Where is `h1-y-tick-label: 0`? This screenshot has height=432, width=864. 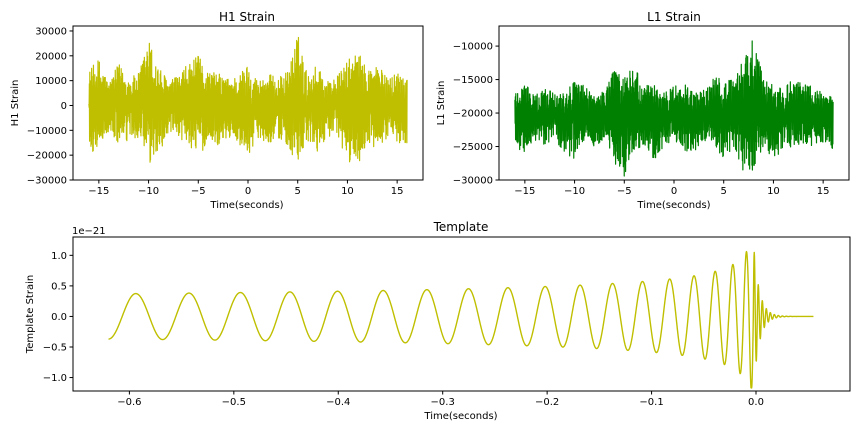
h1-y-tick-label: 0 is located at coordinates (64, 106).